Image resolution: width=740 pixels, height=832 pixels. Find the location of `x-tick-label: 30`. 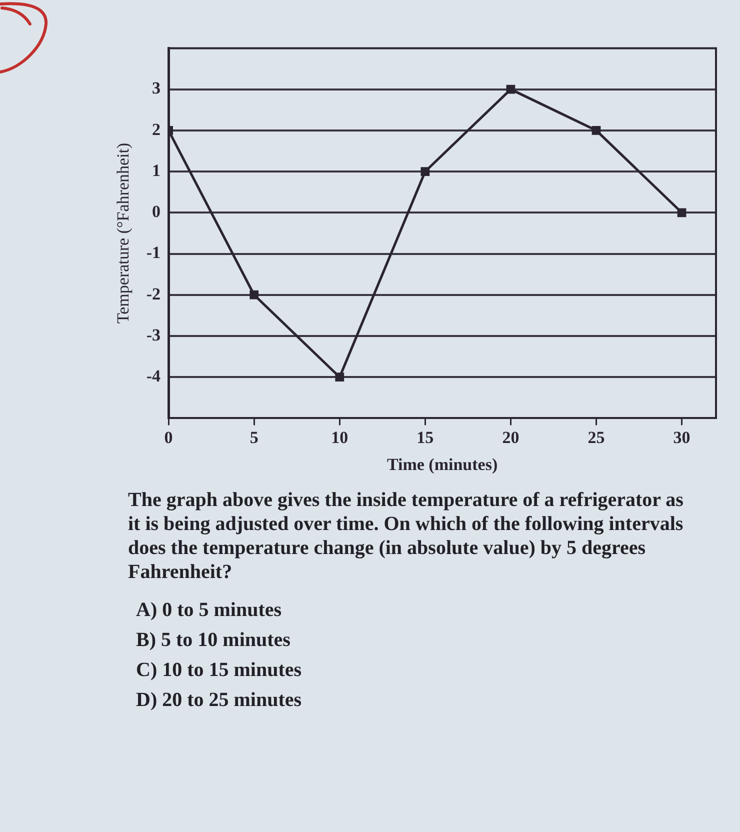

x-tick-label: 30 is located at coordinates (681, 437).